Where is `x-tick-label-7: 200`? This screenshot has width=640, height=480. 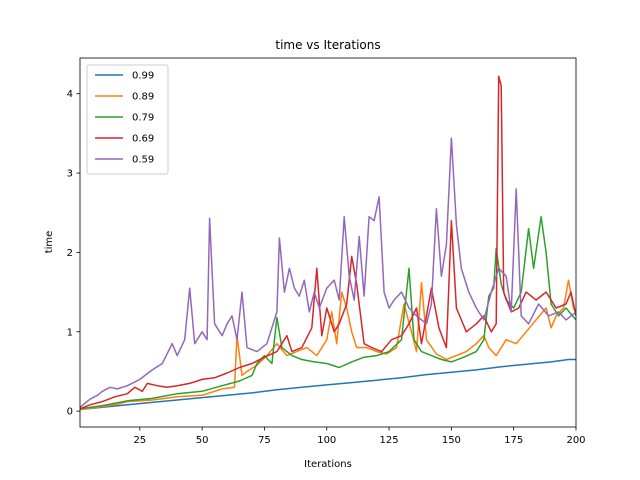
x-tick-label-7: 200 is located at coordinates (575, 440).